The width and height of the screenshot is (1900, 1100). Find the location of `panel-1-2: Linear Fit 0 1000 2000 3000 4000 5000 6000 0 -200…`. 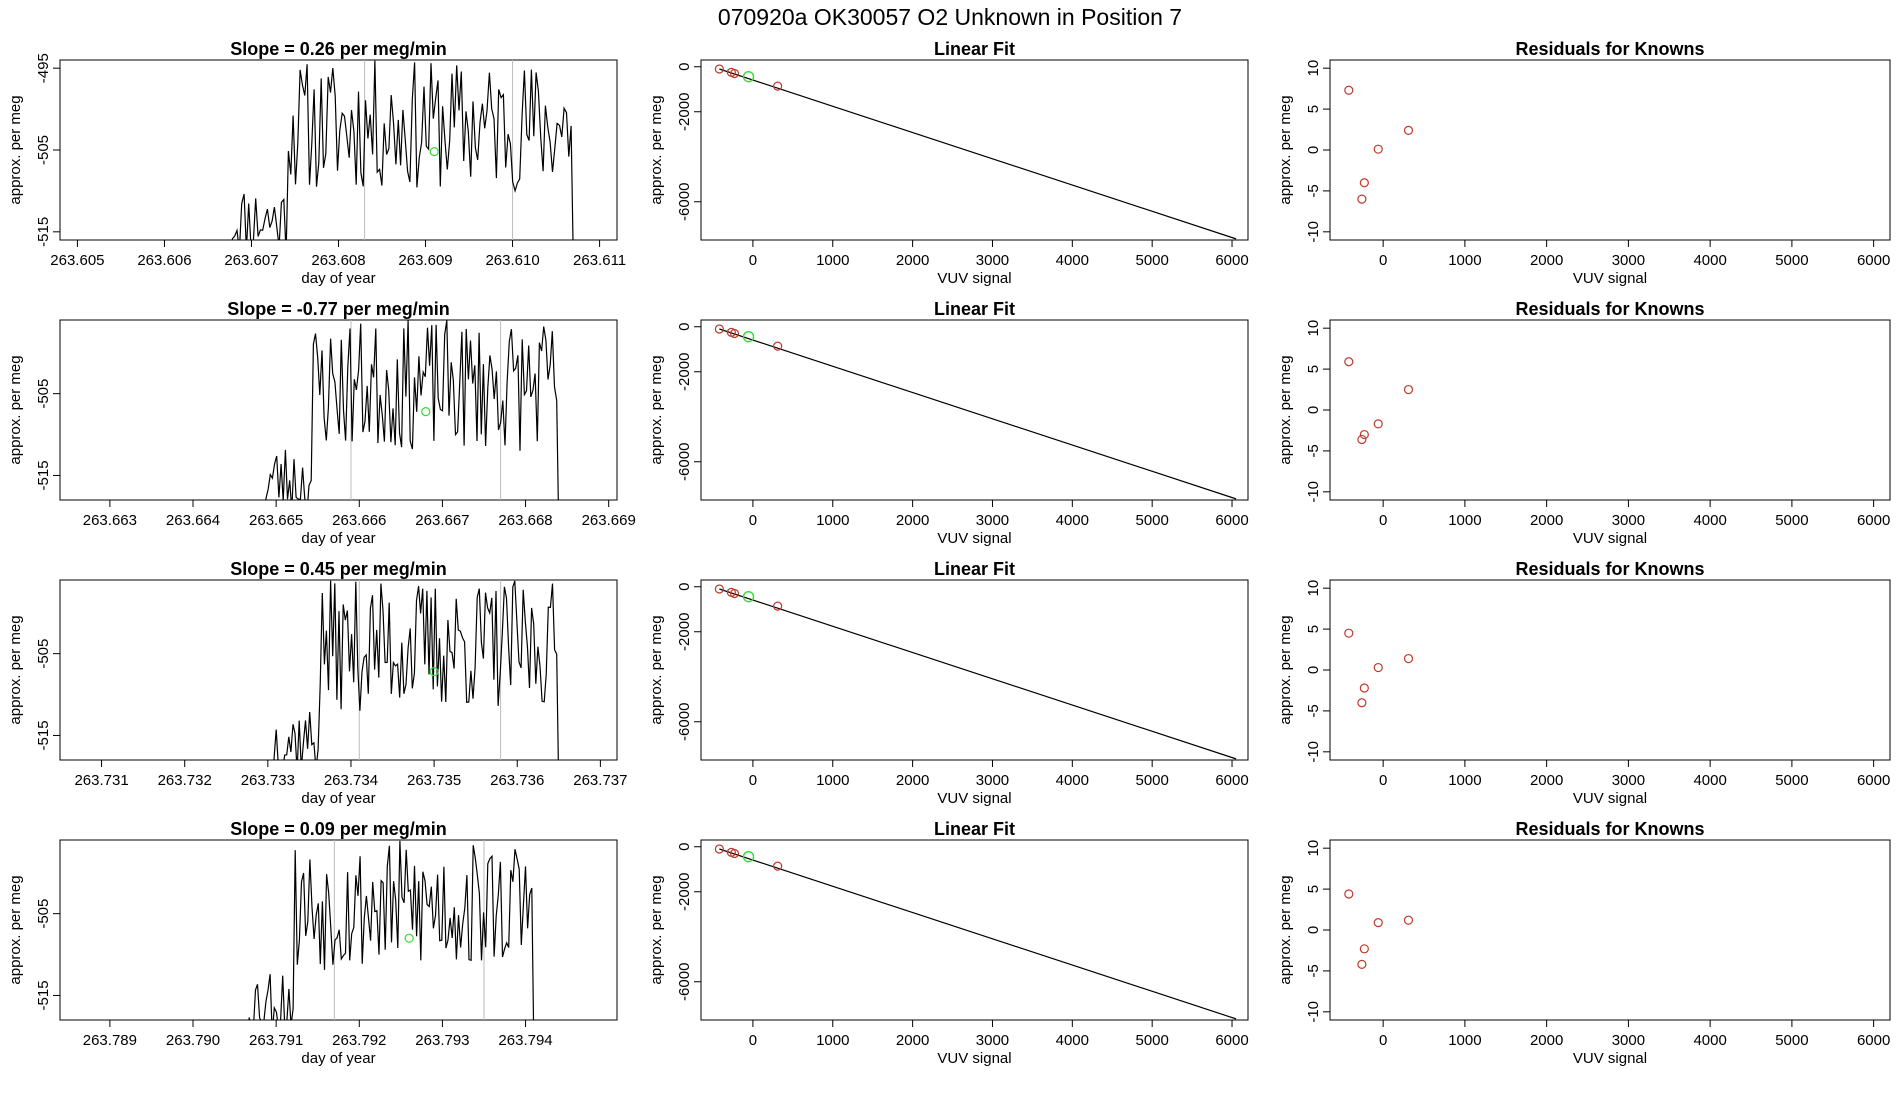

panel-1-2: Linear Fit 0 1000 2000 3000 4000 5000 6000 0 -200… is located at coordinates (948, 163).